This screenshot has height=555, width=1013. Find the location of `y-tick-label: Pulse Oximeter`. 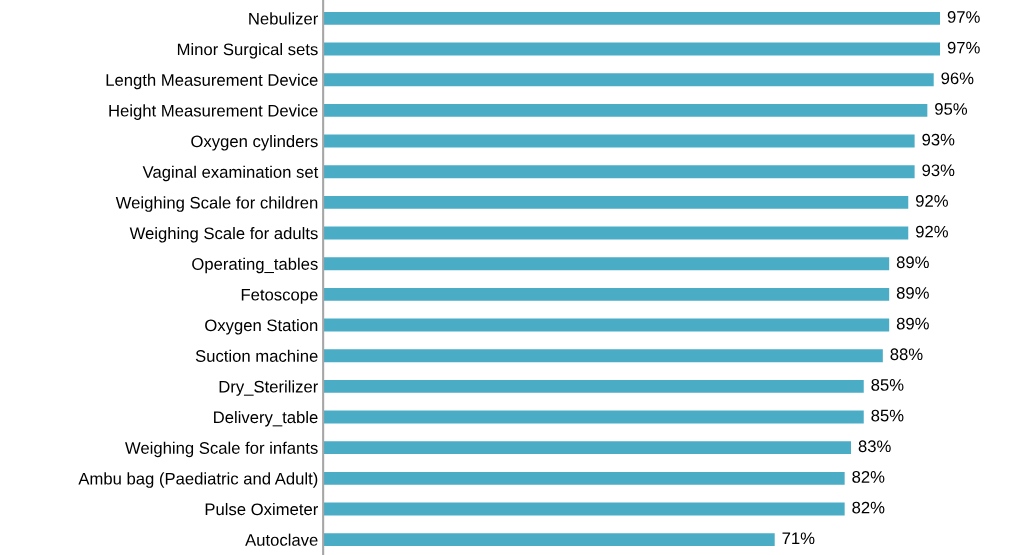

y-tick-label: Pulse Oximeter is located at coordinates (262, 509).